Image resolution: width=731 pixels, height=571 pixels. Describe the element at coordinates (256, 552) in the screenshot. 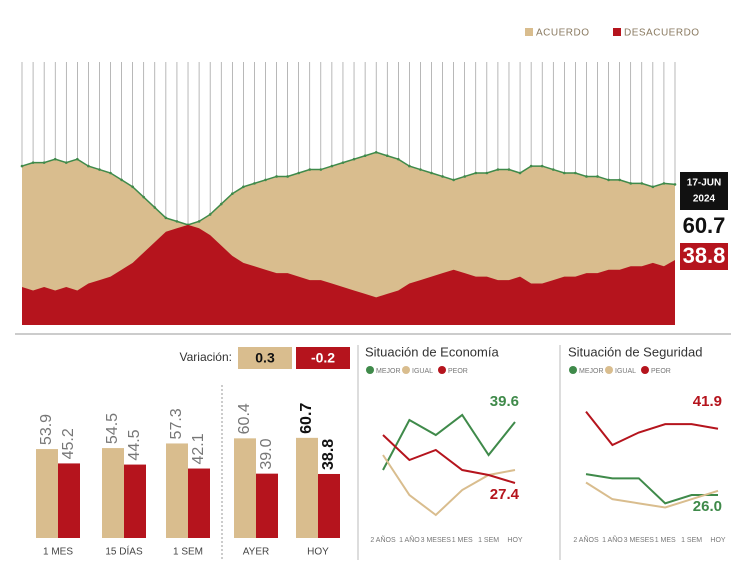

I see `x-tick-label: AYER` at that location.